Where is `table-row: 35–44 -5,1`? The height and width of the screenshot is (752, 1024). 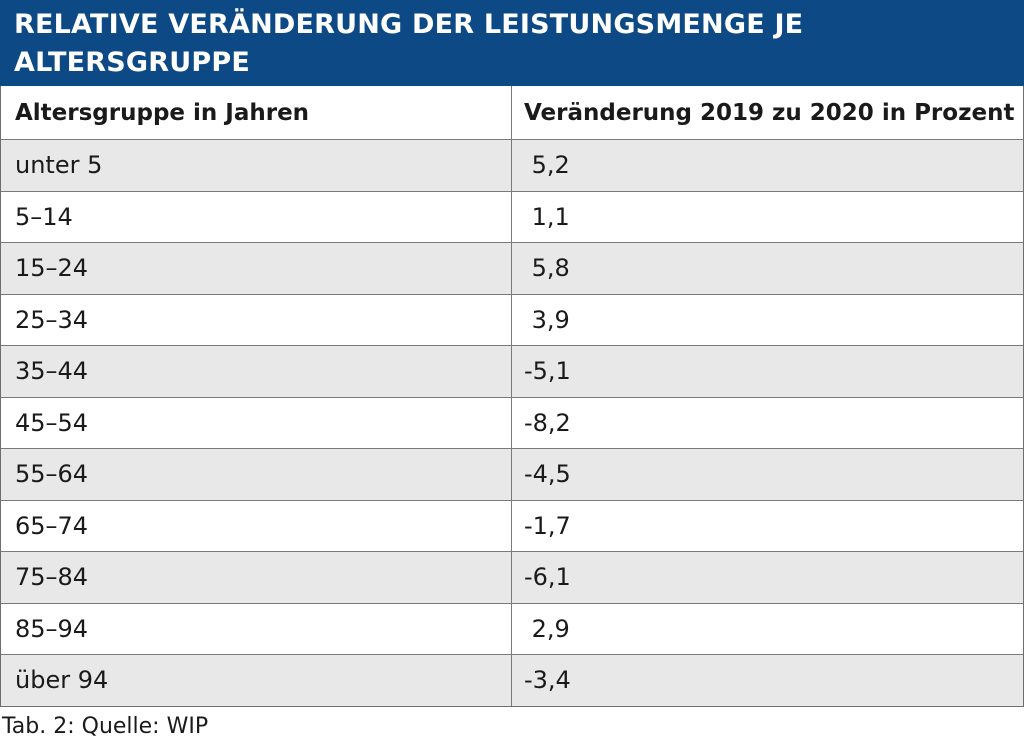 table-row: 35–44 -5,1 is located at coordinates (512, 371).